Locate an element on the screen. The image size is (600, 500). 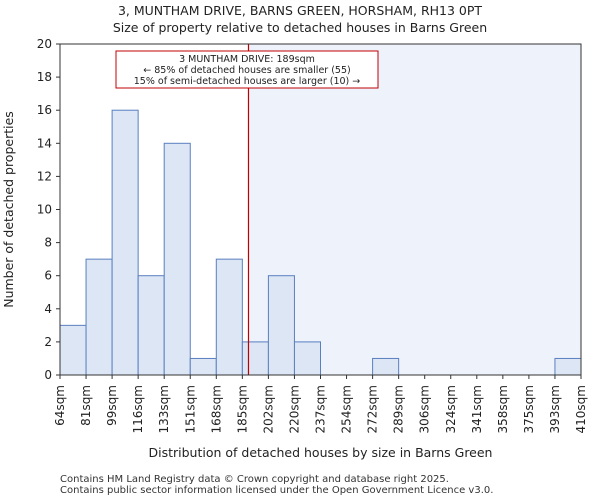
bar-202sqm is located at coordinates (281, 325).